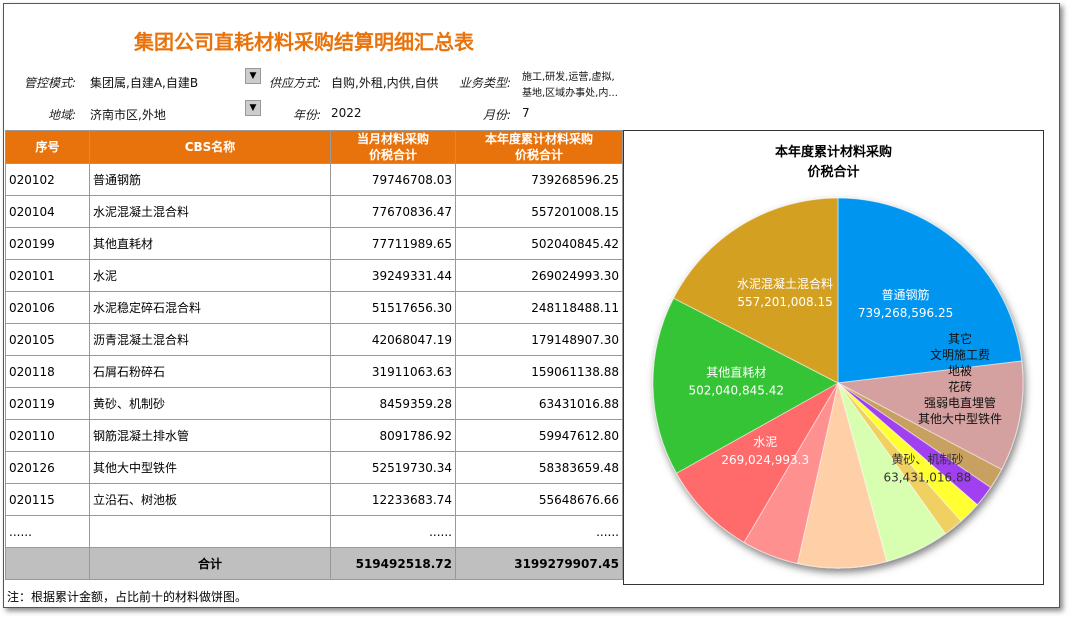 The width and height of the screenshot is (1075, 622). What do you see at coordinates (210, 435) in the screenshot?
I see `row-name: 钢筋混凝土排水管` at bounding box center [210, 435].